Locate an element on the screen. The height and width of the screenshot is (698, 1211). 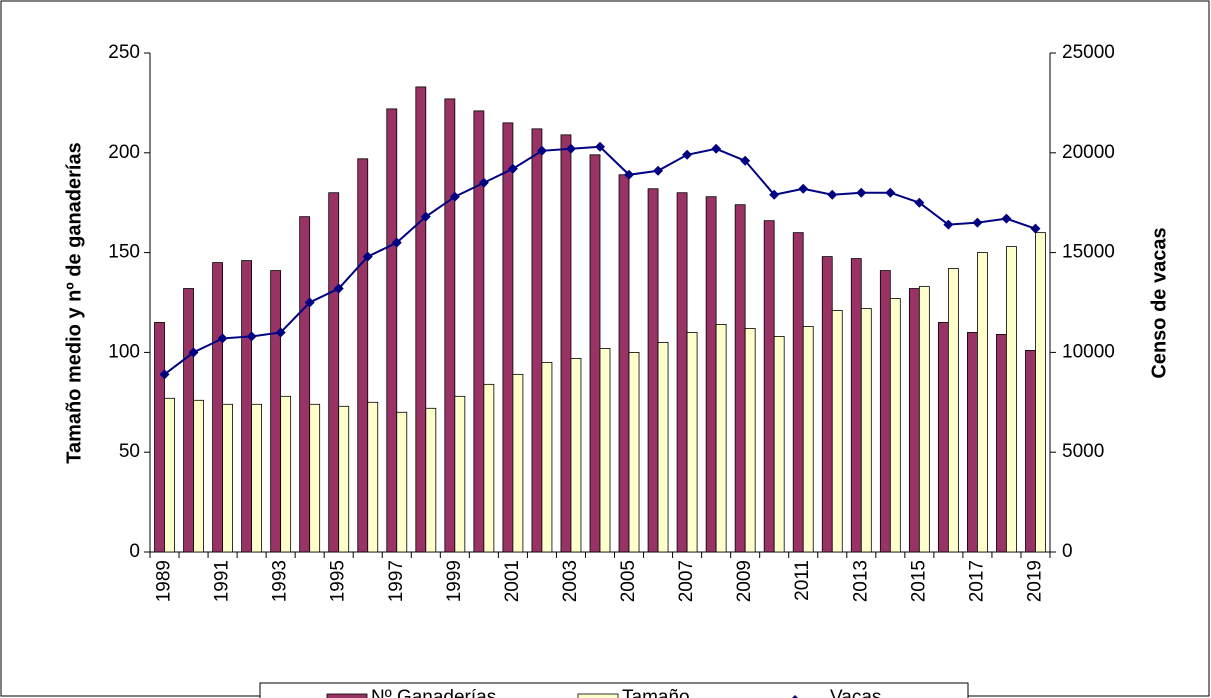
legend-marker is located at coordinates (795, 696).